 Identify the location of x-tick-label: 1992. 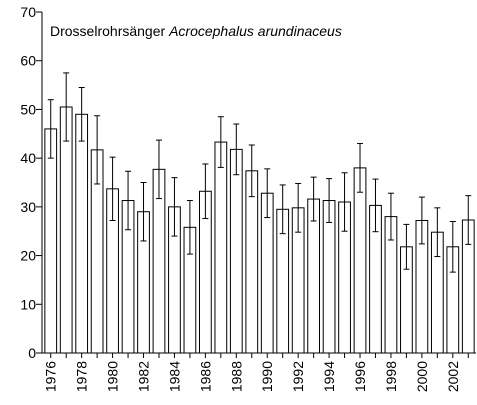
(298, 376).